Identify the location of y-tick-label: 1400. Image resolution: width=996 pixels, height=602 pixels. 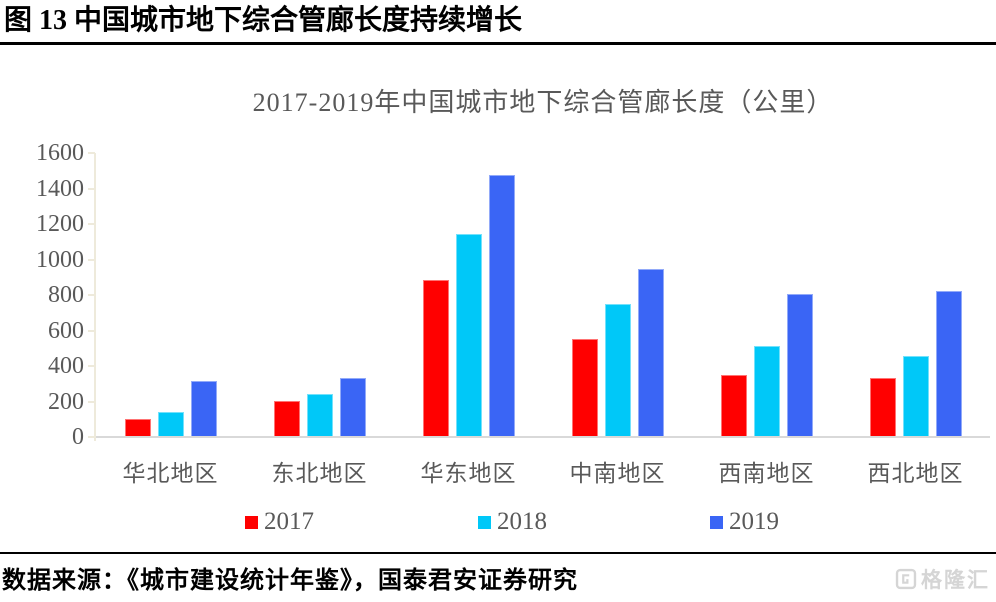
(60, 188).